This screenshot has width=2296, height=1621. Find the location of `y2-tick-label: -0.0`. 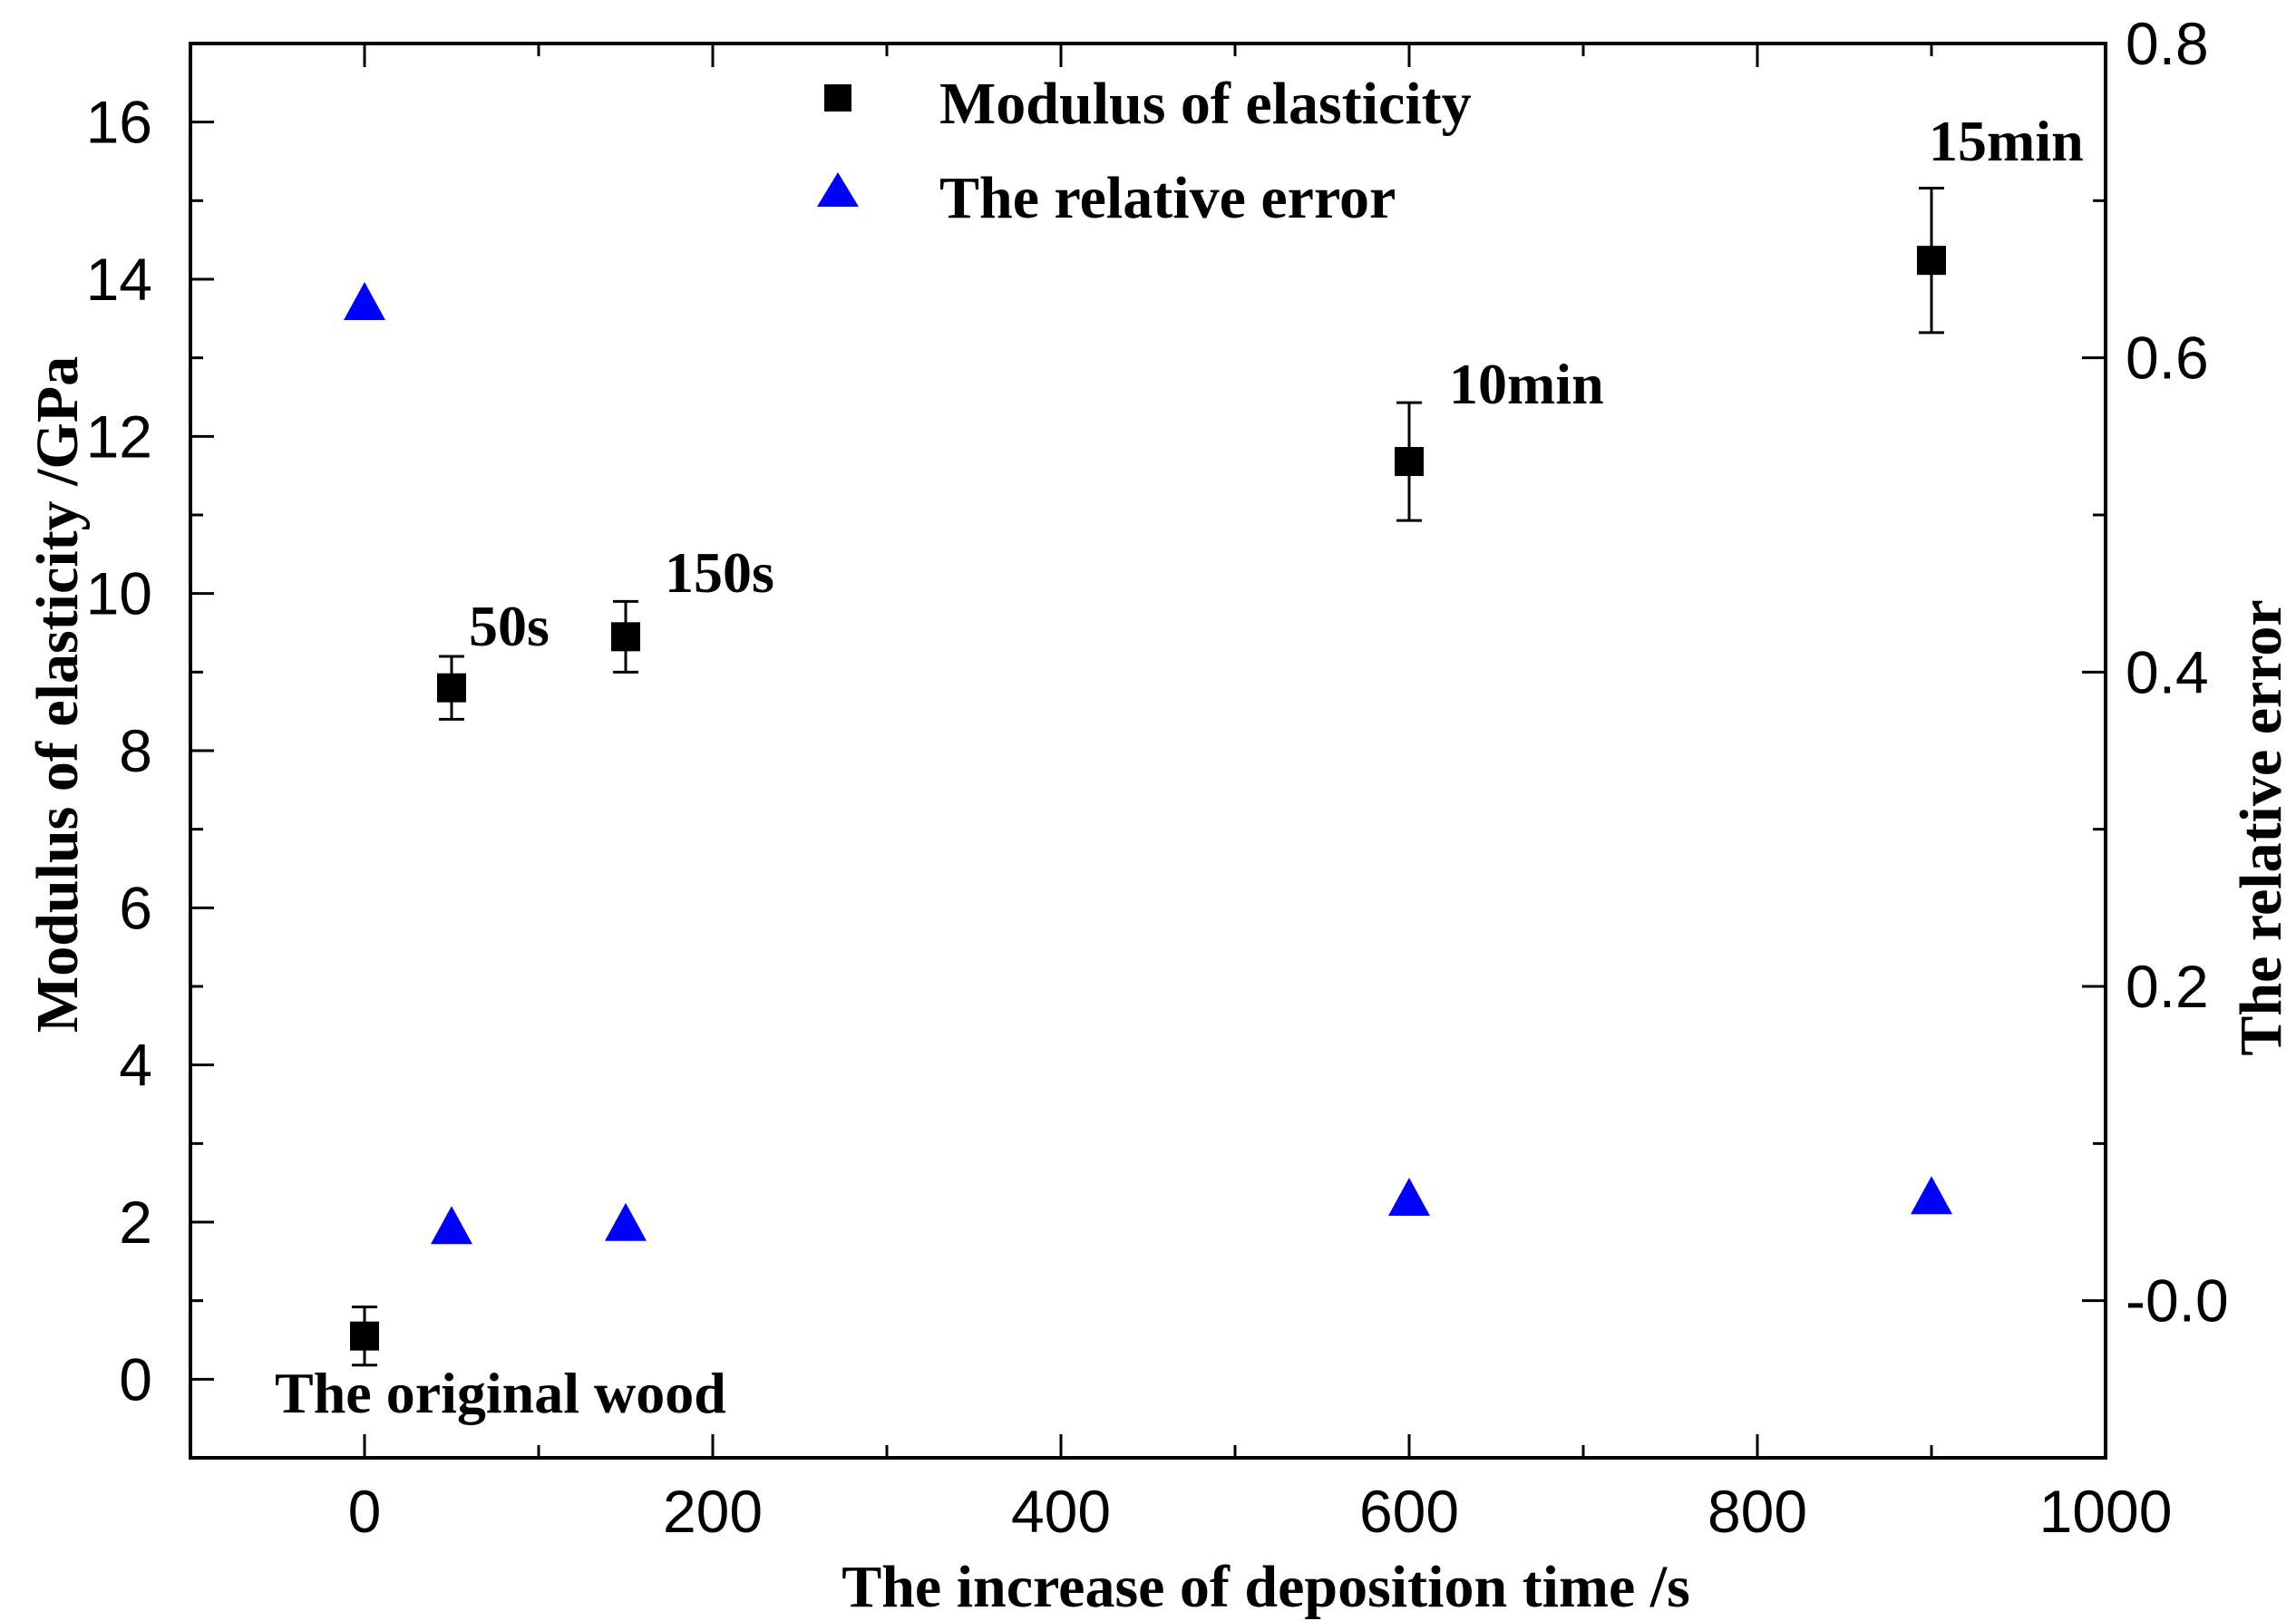

y2-tick-label: -0.0 is located at coordinates (2177, 1301).